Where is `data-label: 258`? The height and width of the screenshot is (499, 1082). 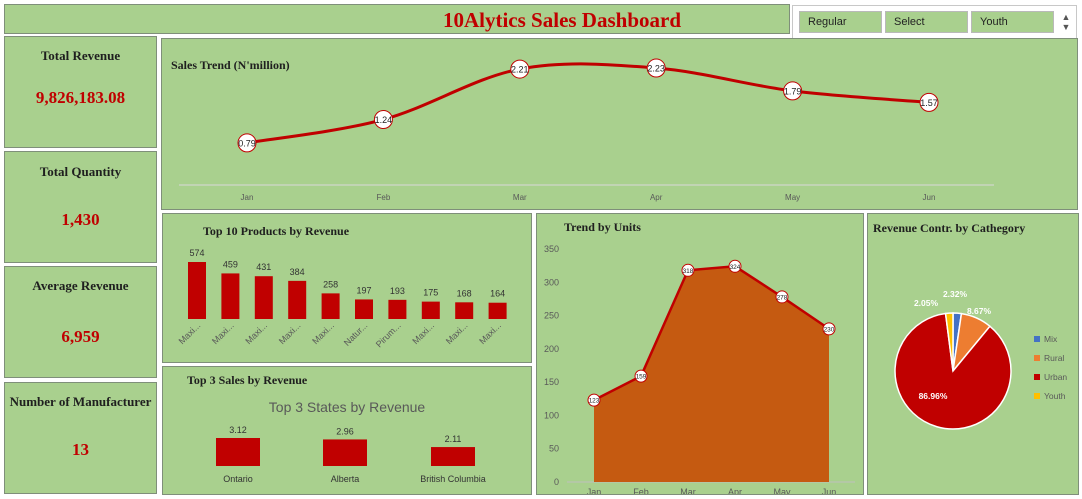
data-label: 258 is located at coordinates (330, 284).